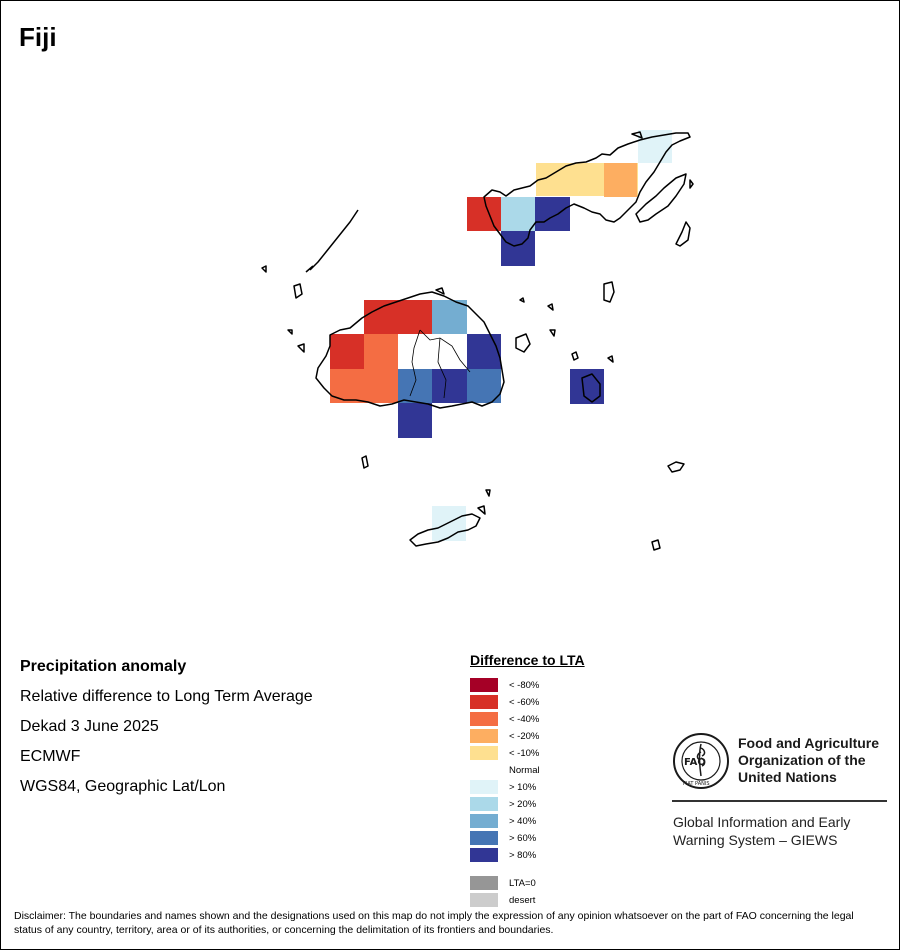 The width and height of the screenshot is (900, 950). I want to click on legend-label: < -60%, so click(524, 702).